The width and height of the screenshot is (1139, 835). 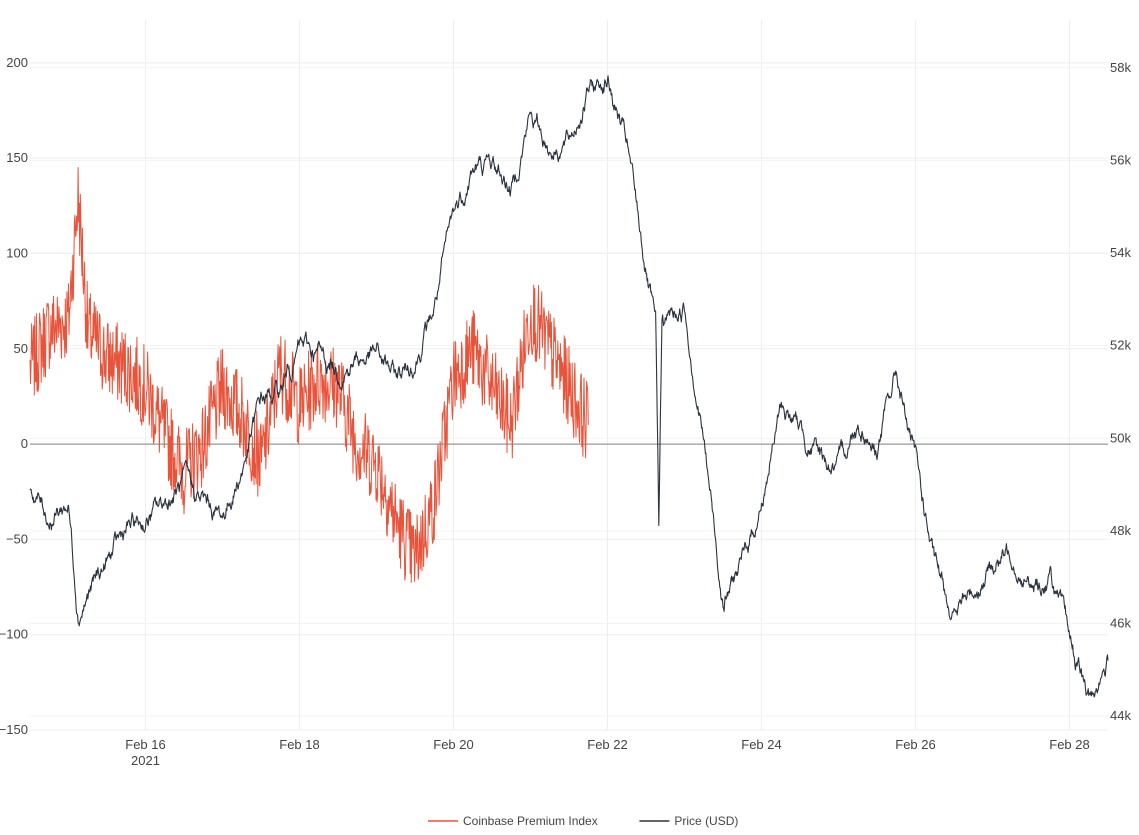 What do you see at coordinates (706, 821) in the screenshot?
I see `legend-label: Price (USD)` at bounding box center [706, 821].